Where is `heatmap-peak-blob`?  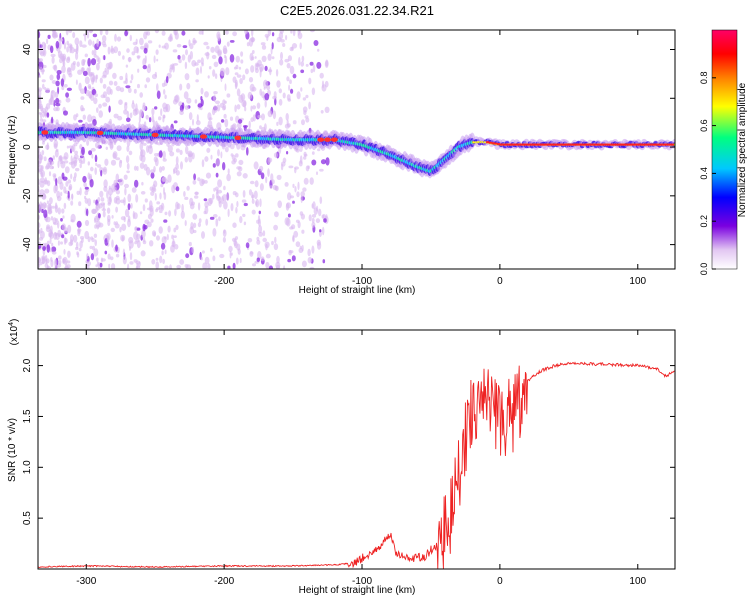 heatmap-peak-blob is located at coordinates (321, 139).